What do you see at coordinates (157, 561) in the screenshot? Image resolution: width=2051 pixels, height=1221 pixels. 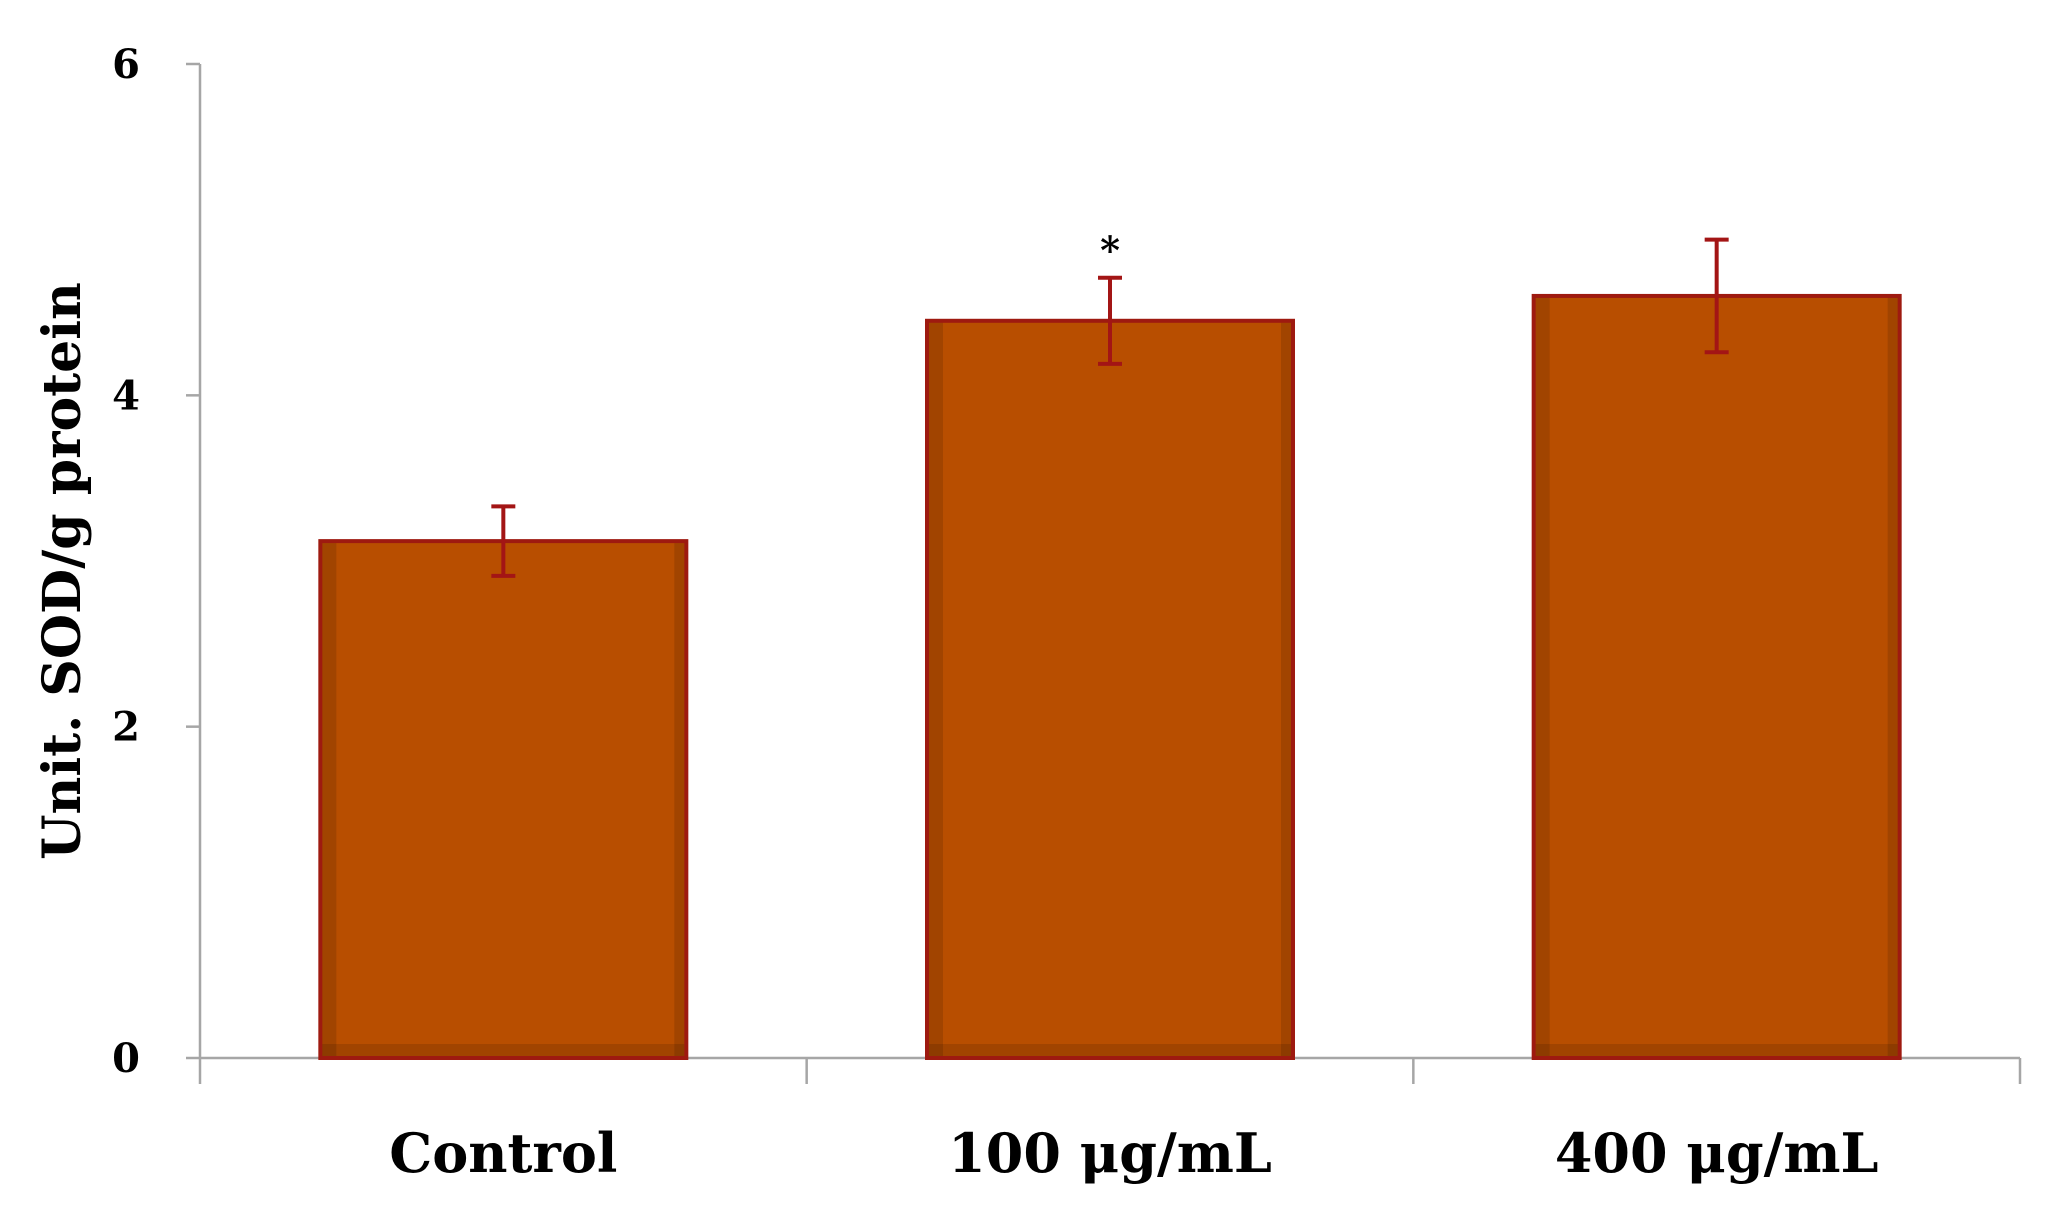 I see `y-axis: 0 2 4 6` at bounding box center [157, 561].